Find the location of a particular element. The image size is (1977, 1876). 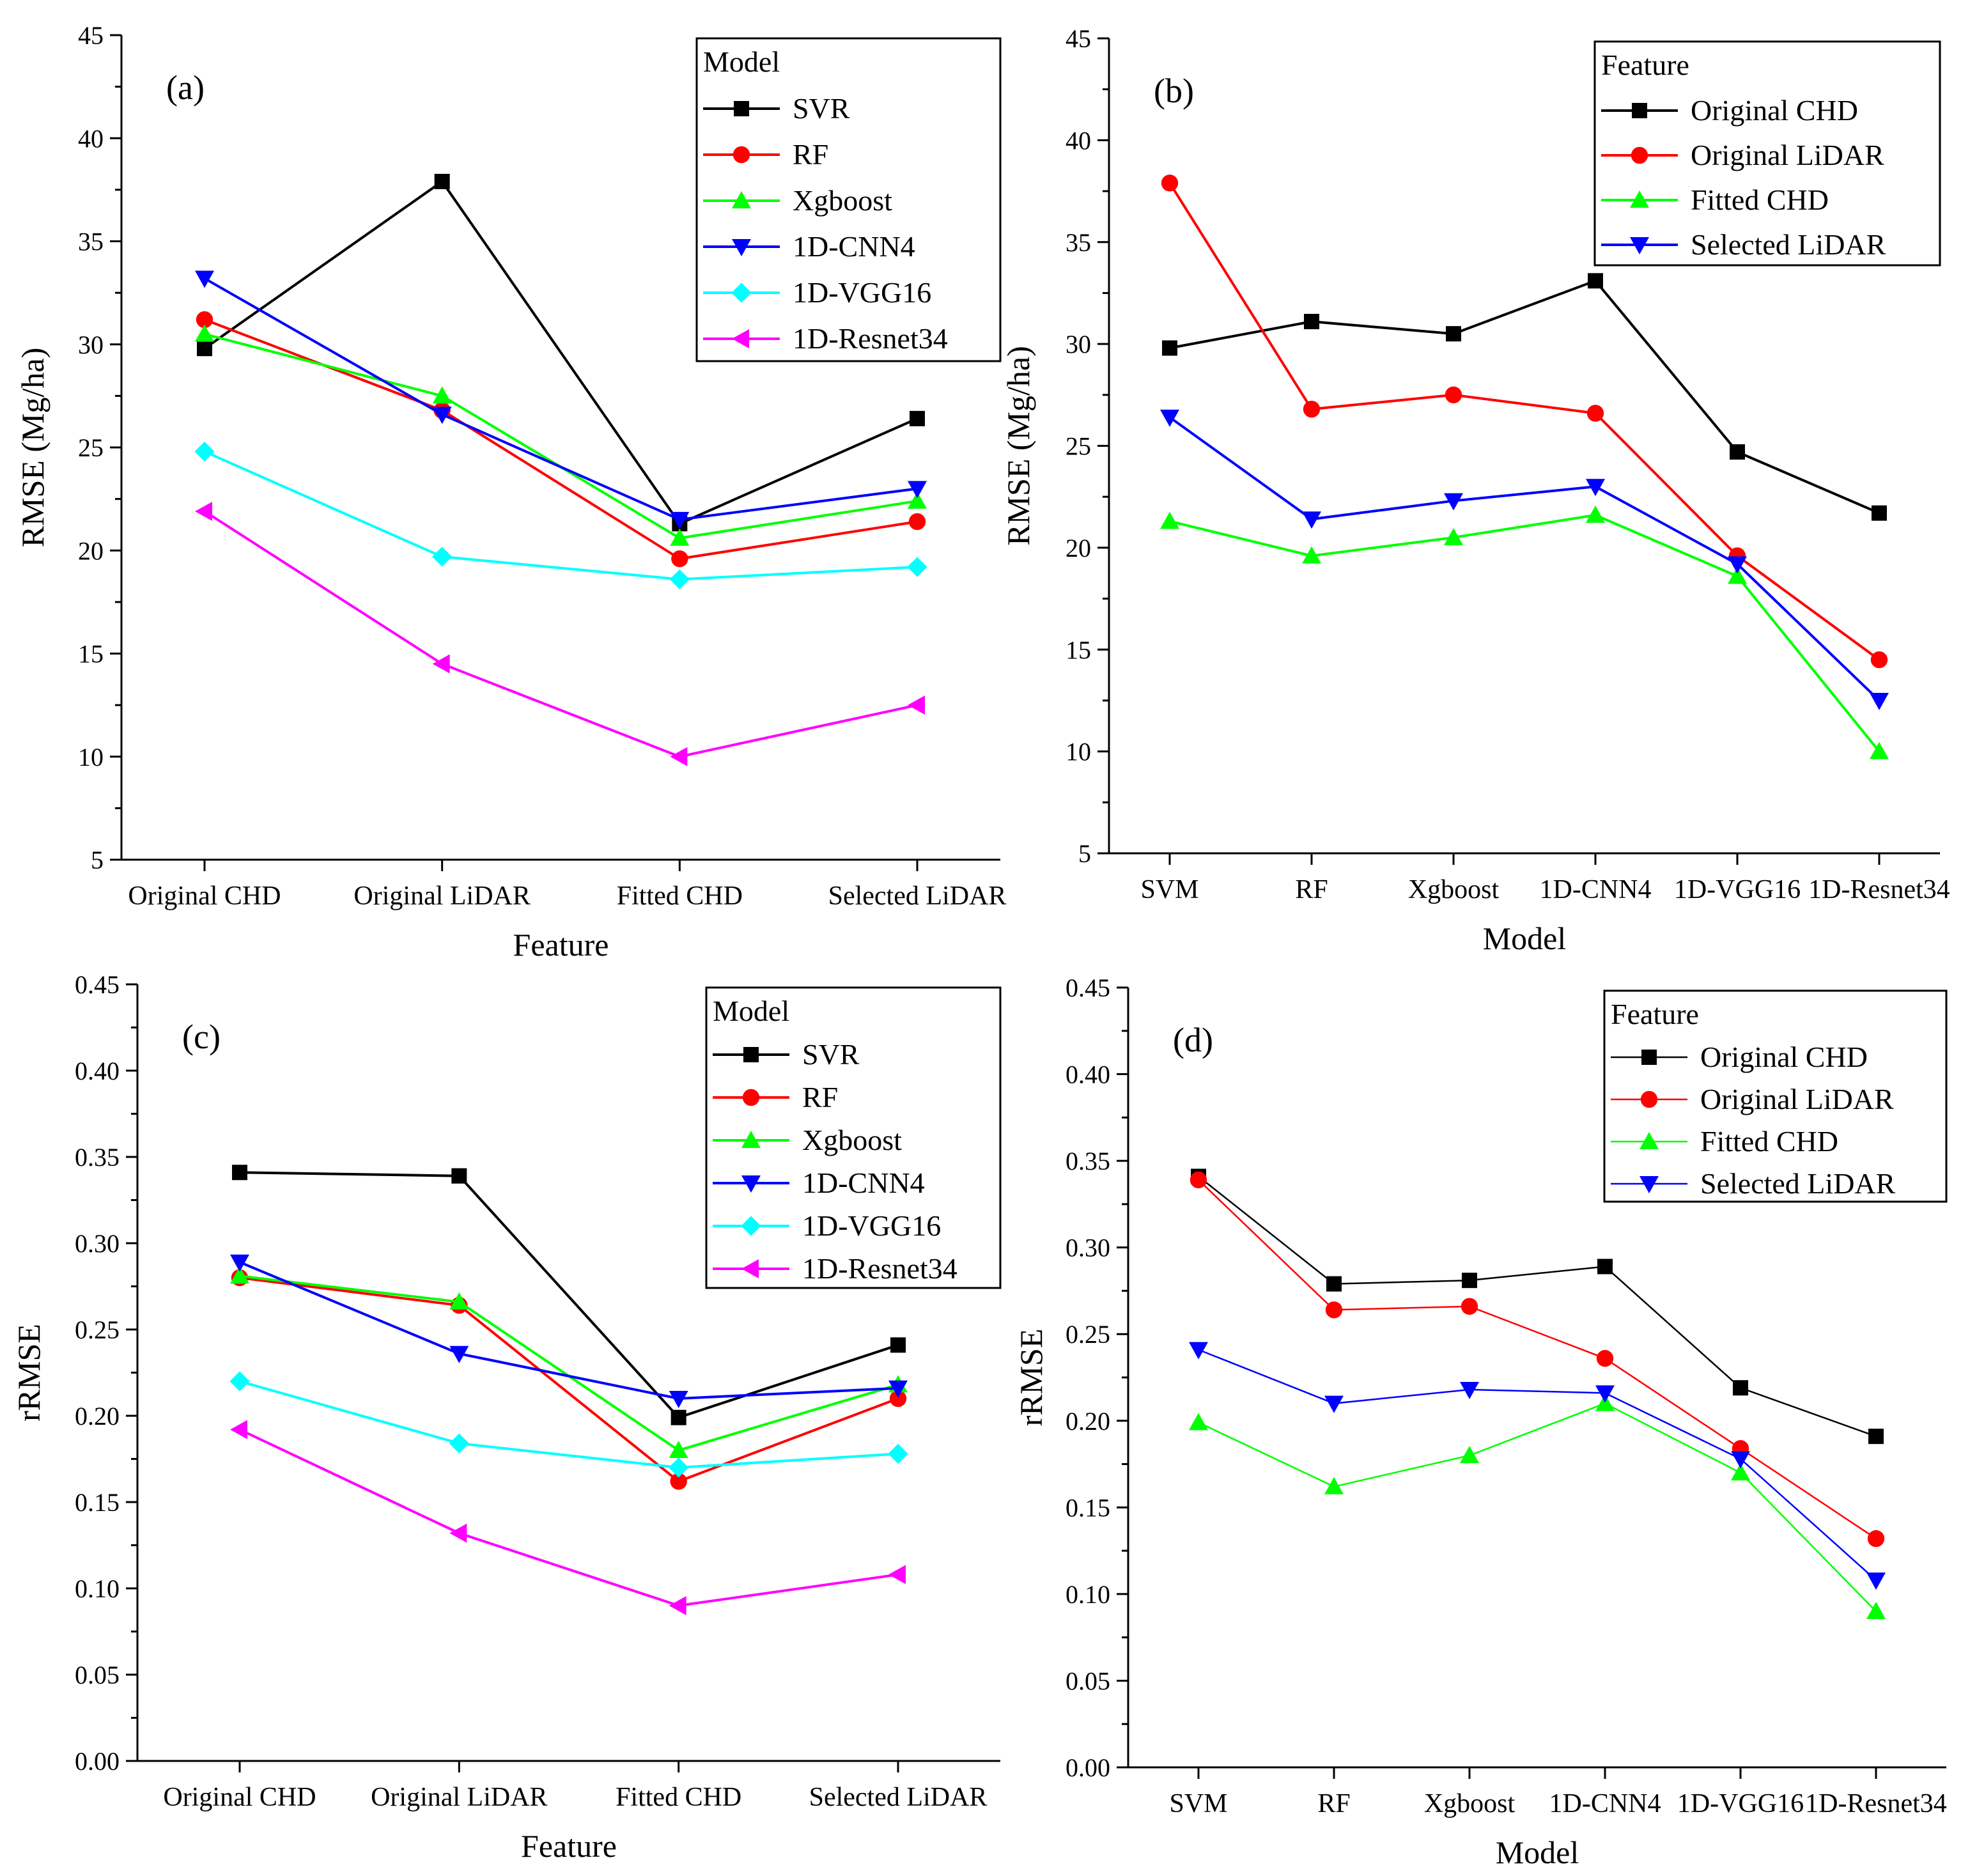

legend-title: Model is located at coordinates (742, 61).